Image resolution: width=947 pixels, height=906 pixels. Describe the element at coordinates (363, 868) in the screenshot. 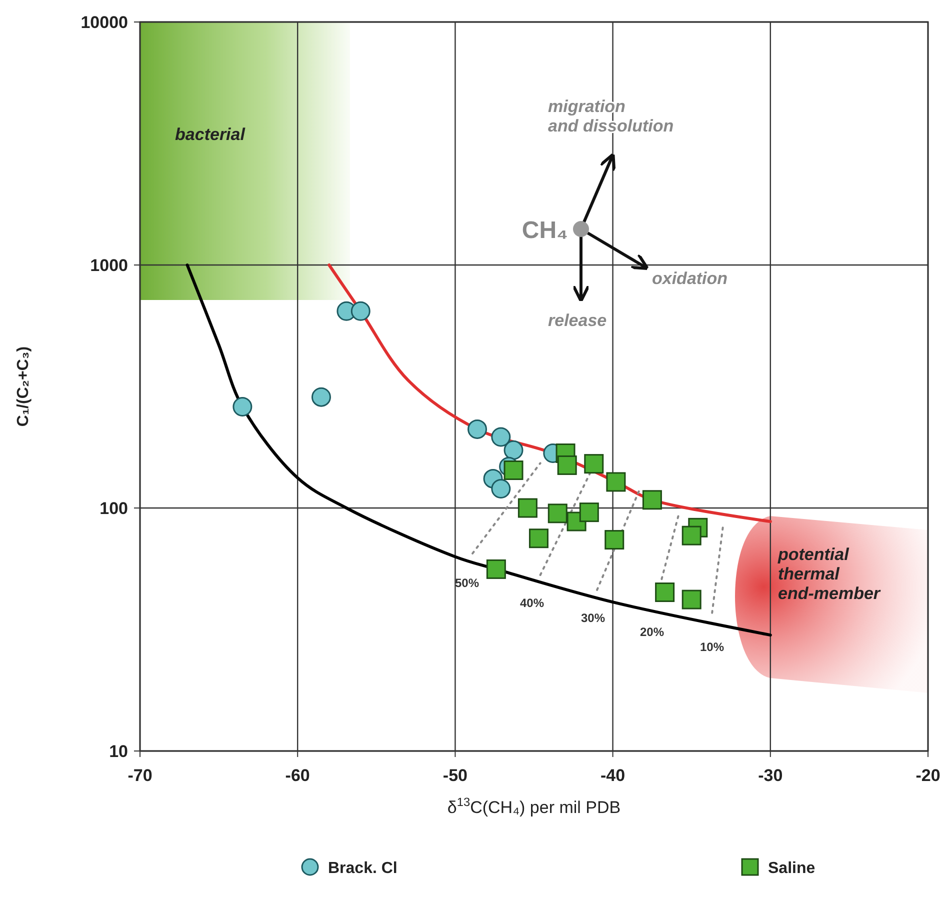

I see `legend-label: Brack. Cl` at that location.